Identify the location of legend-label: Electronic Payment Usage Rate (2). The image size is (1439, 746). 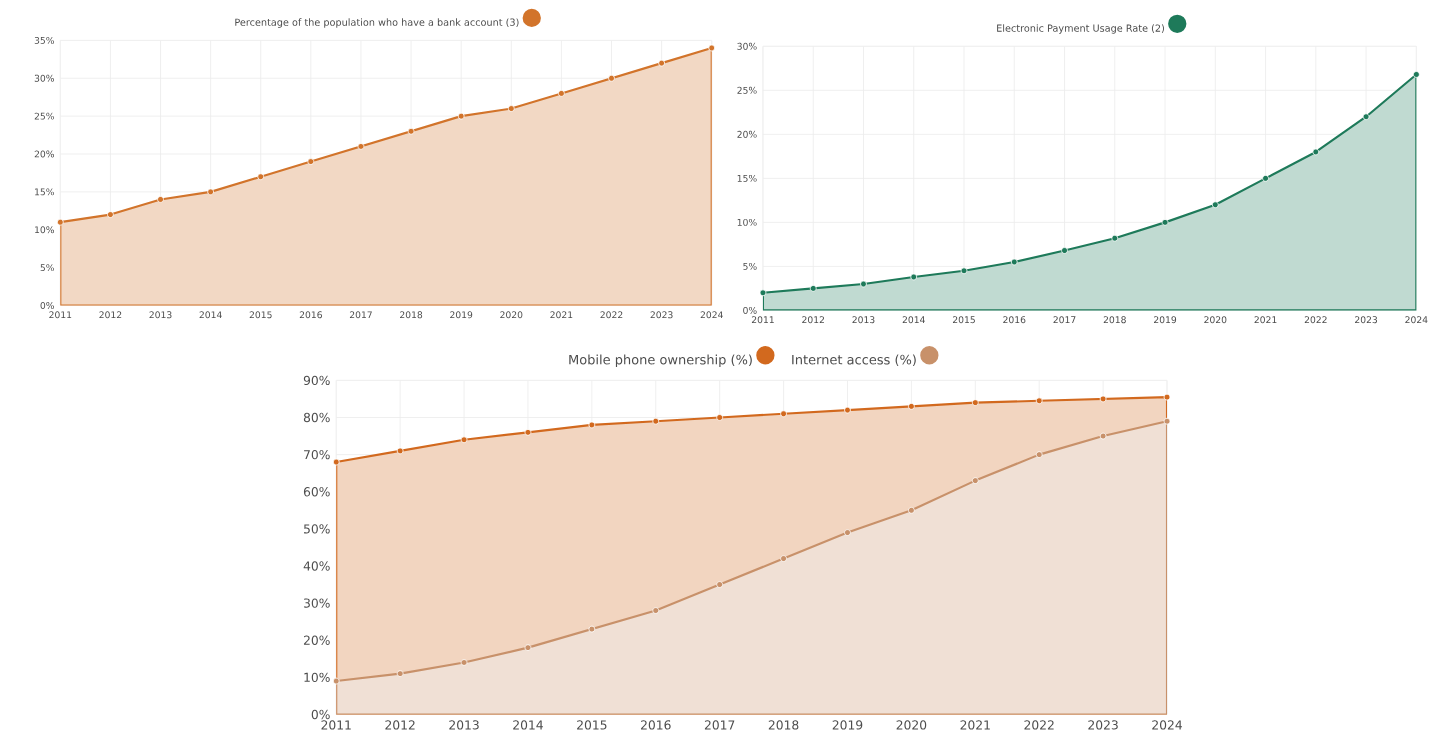
(1080, 29).